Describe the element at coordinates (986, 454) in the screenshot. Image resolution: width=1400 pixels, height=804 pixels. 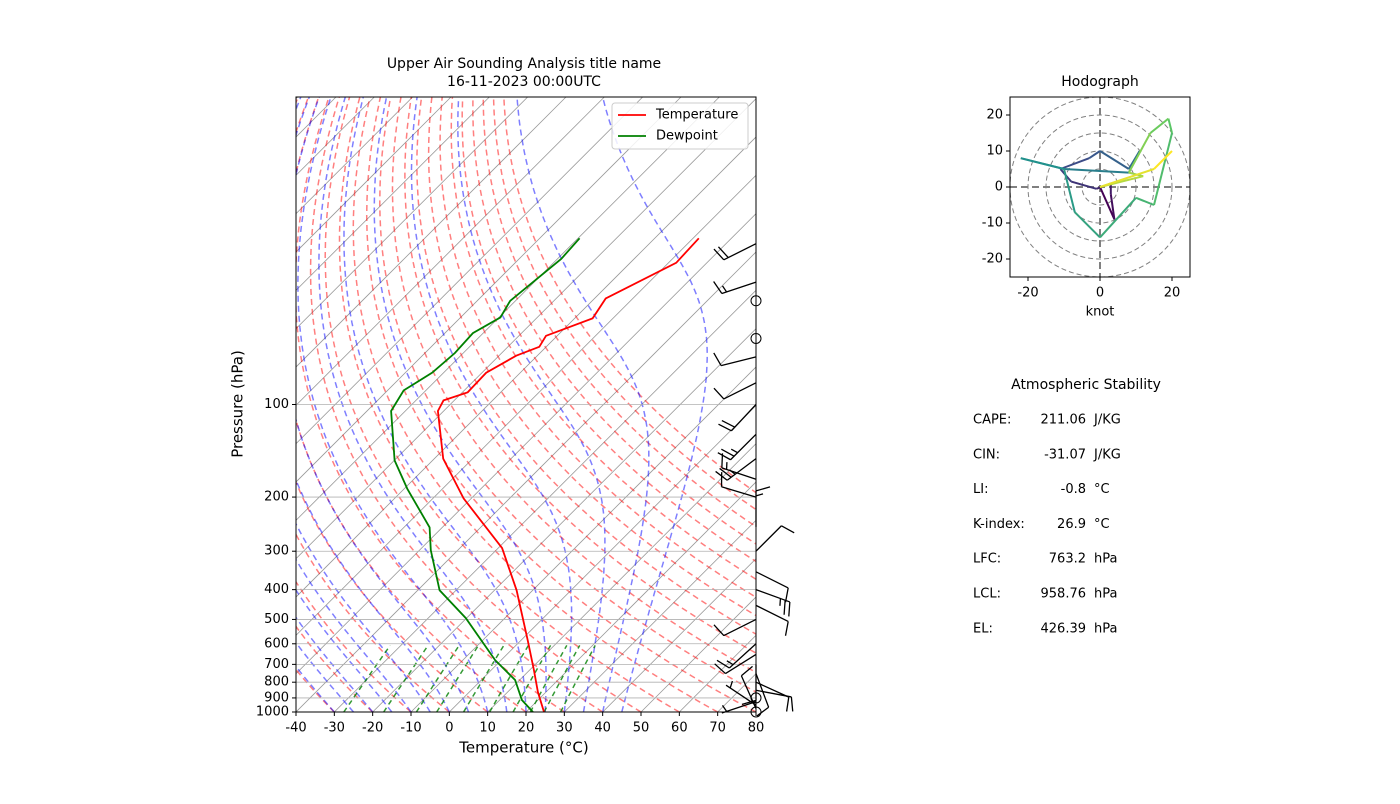
I see `stability-label: CIN:` at that location.